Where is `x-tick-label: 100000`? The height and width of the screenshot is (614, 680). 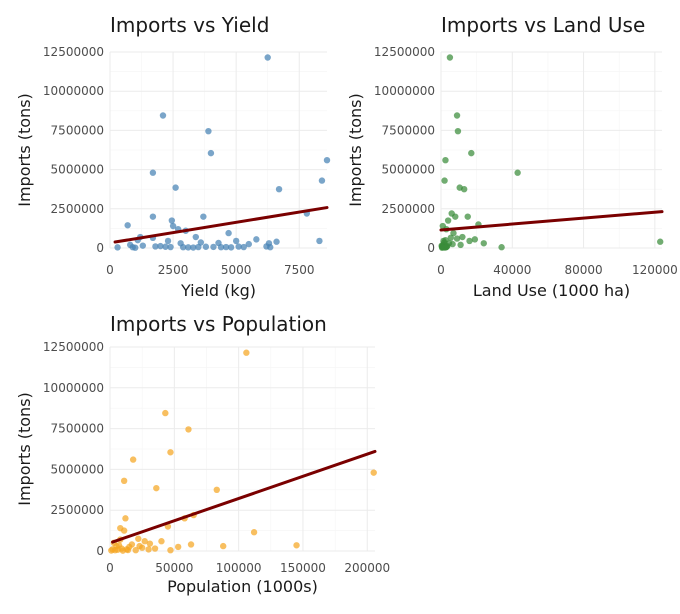
x-tick-label: 100000 is located at coordinates (239, 568).